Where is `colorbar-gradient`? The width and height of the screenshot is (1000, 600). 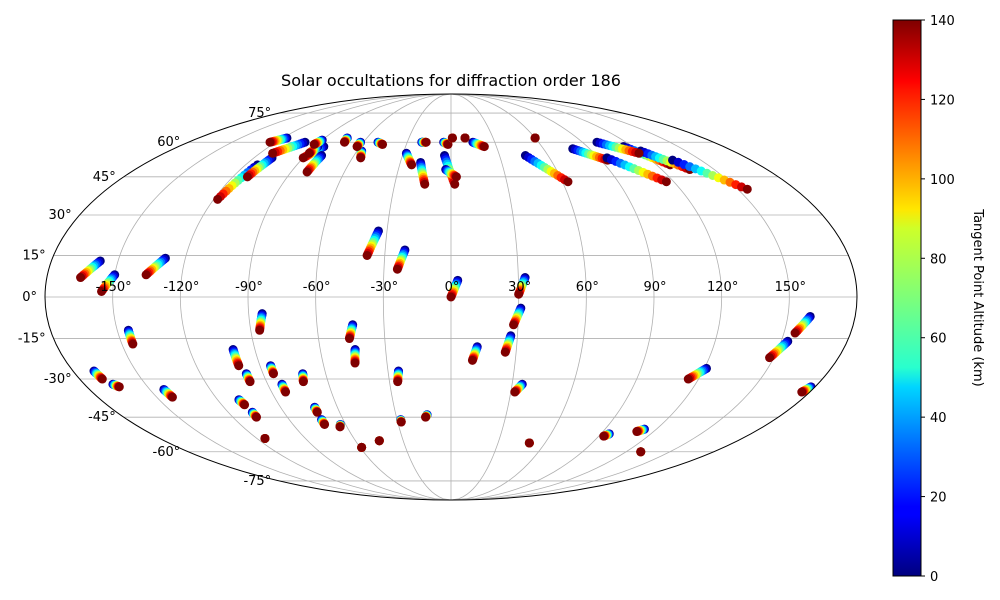 colorbar-gradient is located at coordinates (907, 298).